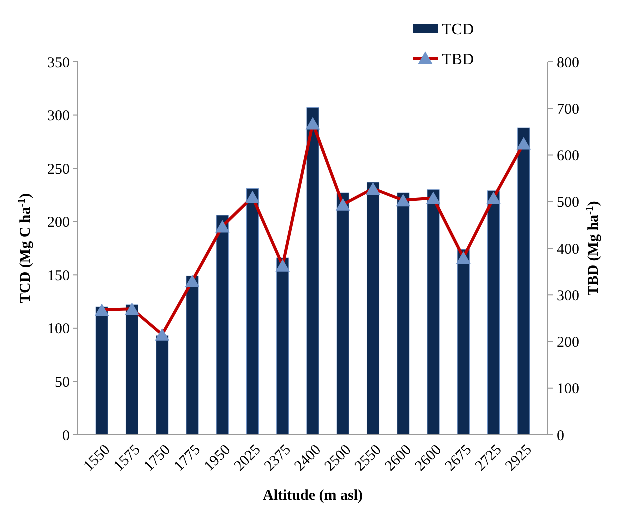 The height and width of the screenshot is (520, 627). Describe the element at coordinates (97, 458) in the screenshot. I see `x-tick-label: 1550` at that location.